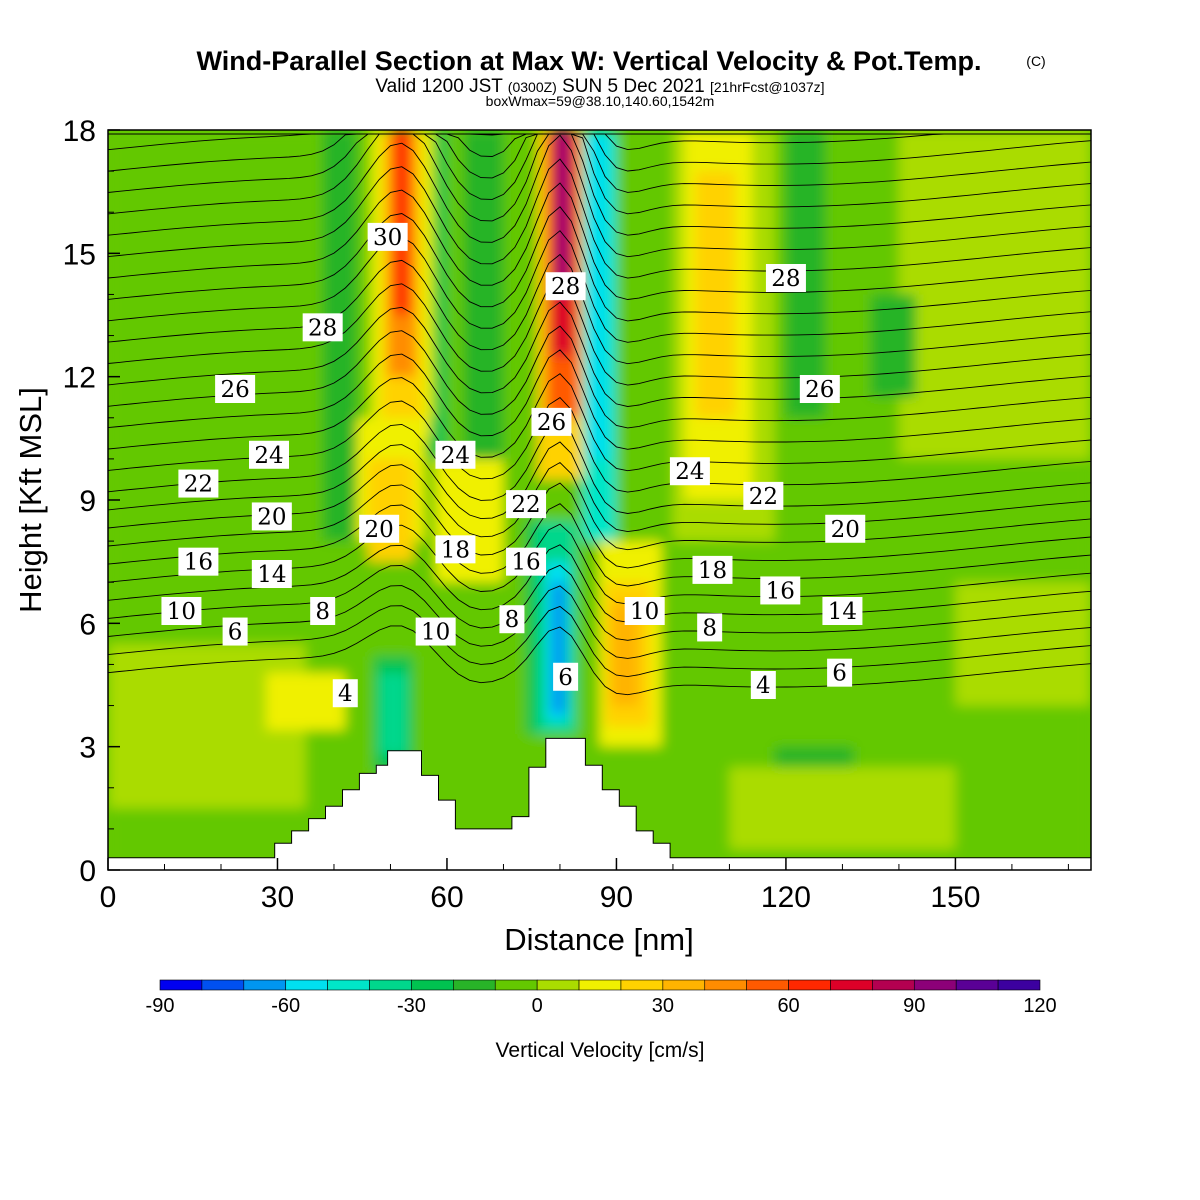  What do you see at coordinates (439, 86) in the screenshot?
I see `subtitle-valid: Valid 1200 JST` at bounding box center [439, 86].